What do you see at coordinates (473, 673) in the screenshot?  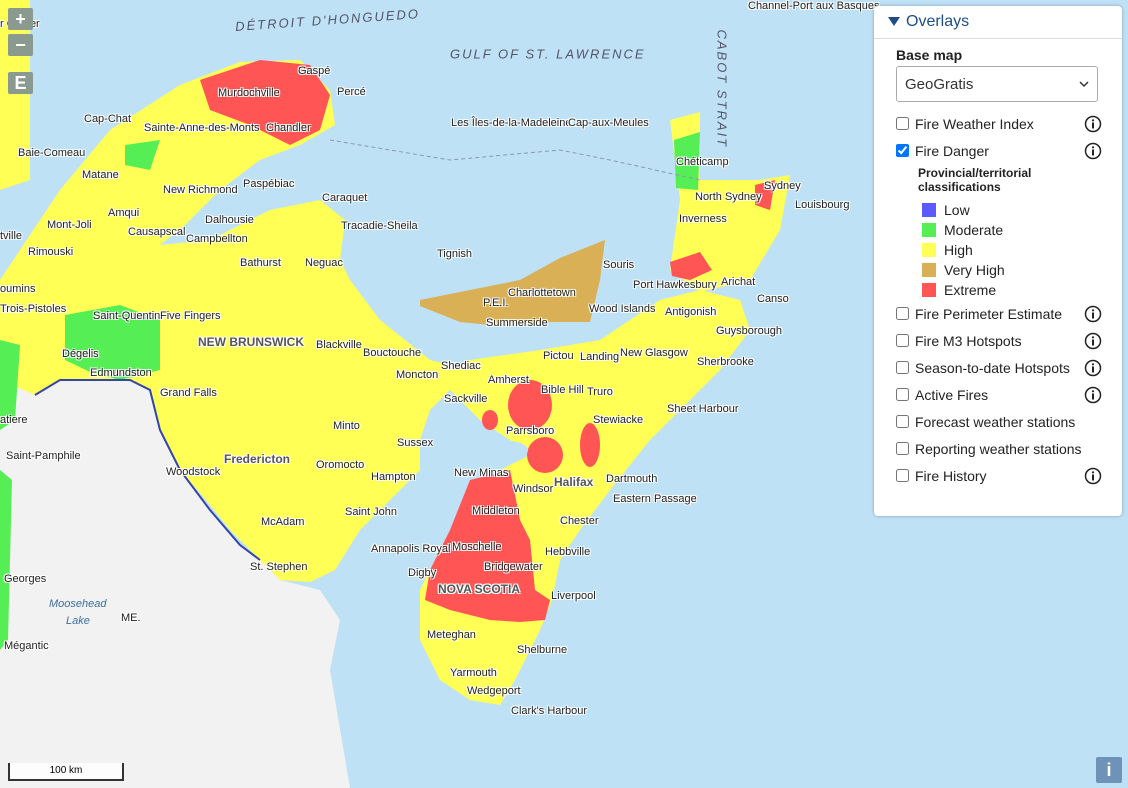 I see `map-label: Yarmouth` at bounding box center [473, 673].